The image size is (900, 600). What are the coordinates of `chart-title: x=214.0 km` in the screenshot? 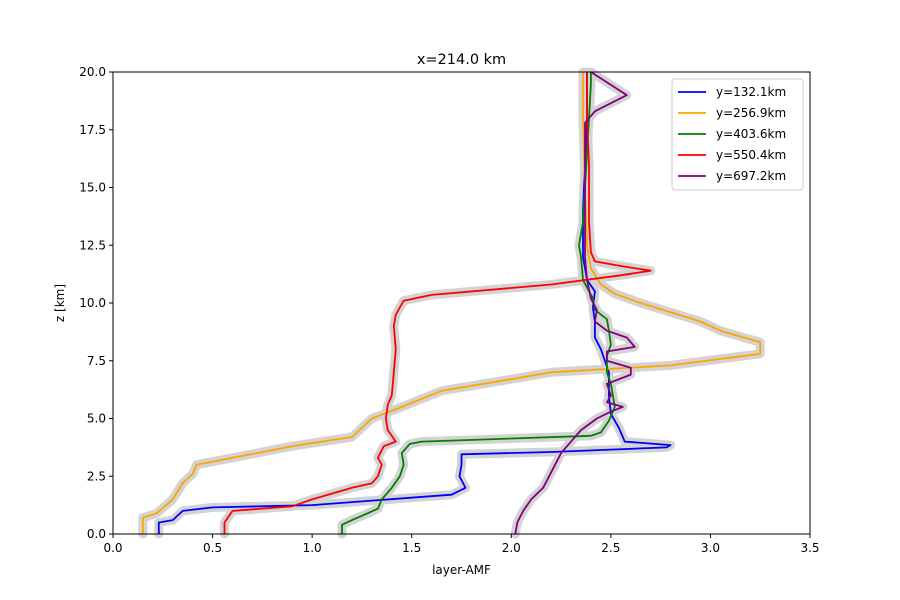 It's located at (461, 60).